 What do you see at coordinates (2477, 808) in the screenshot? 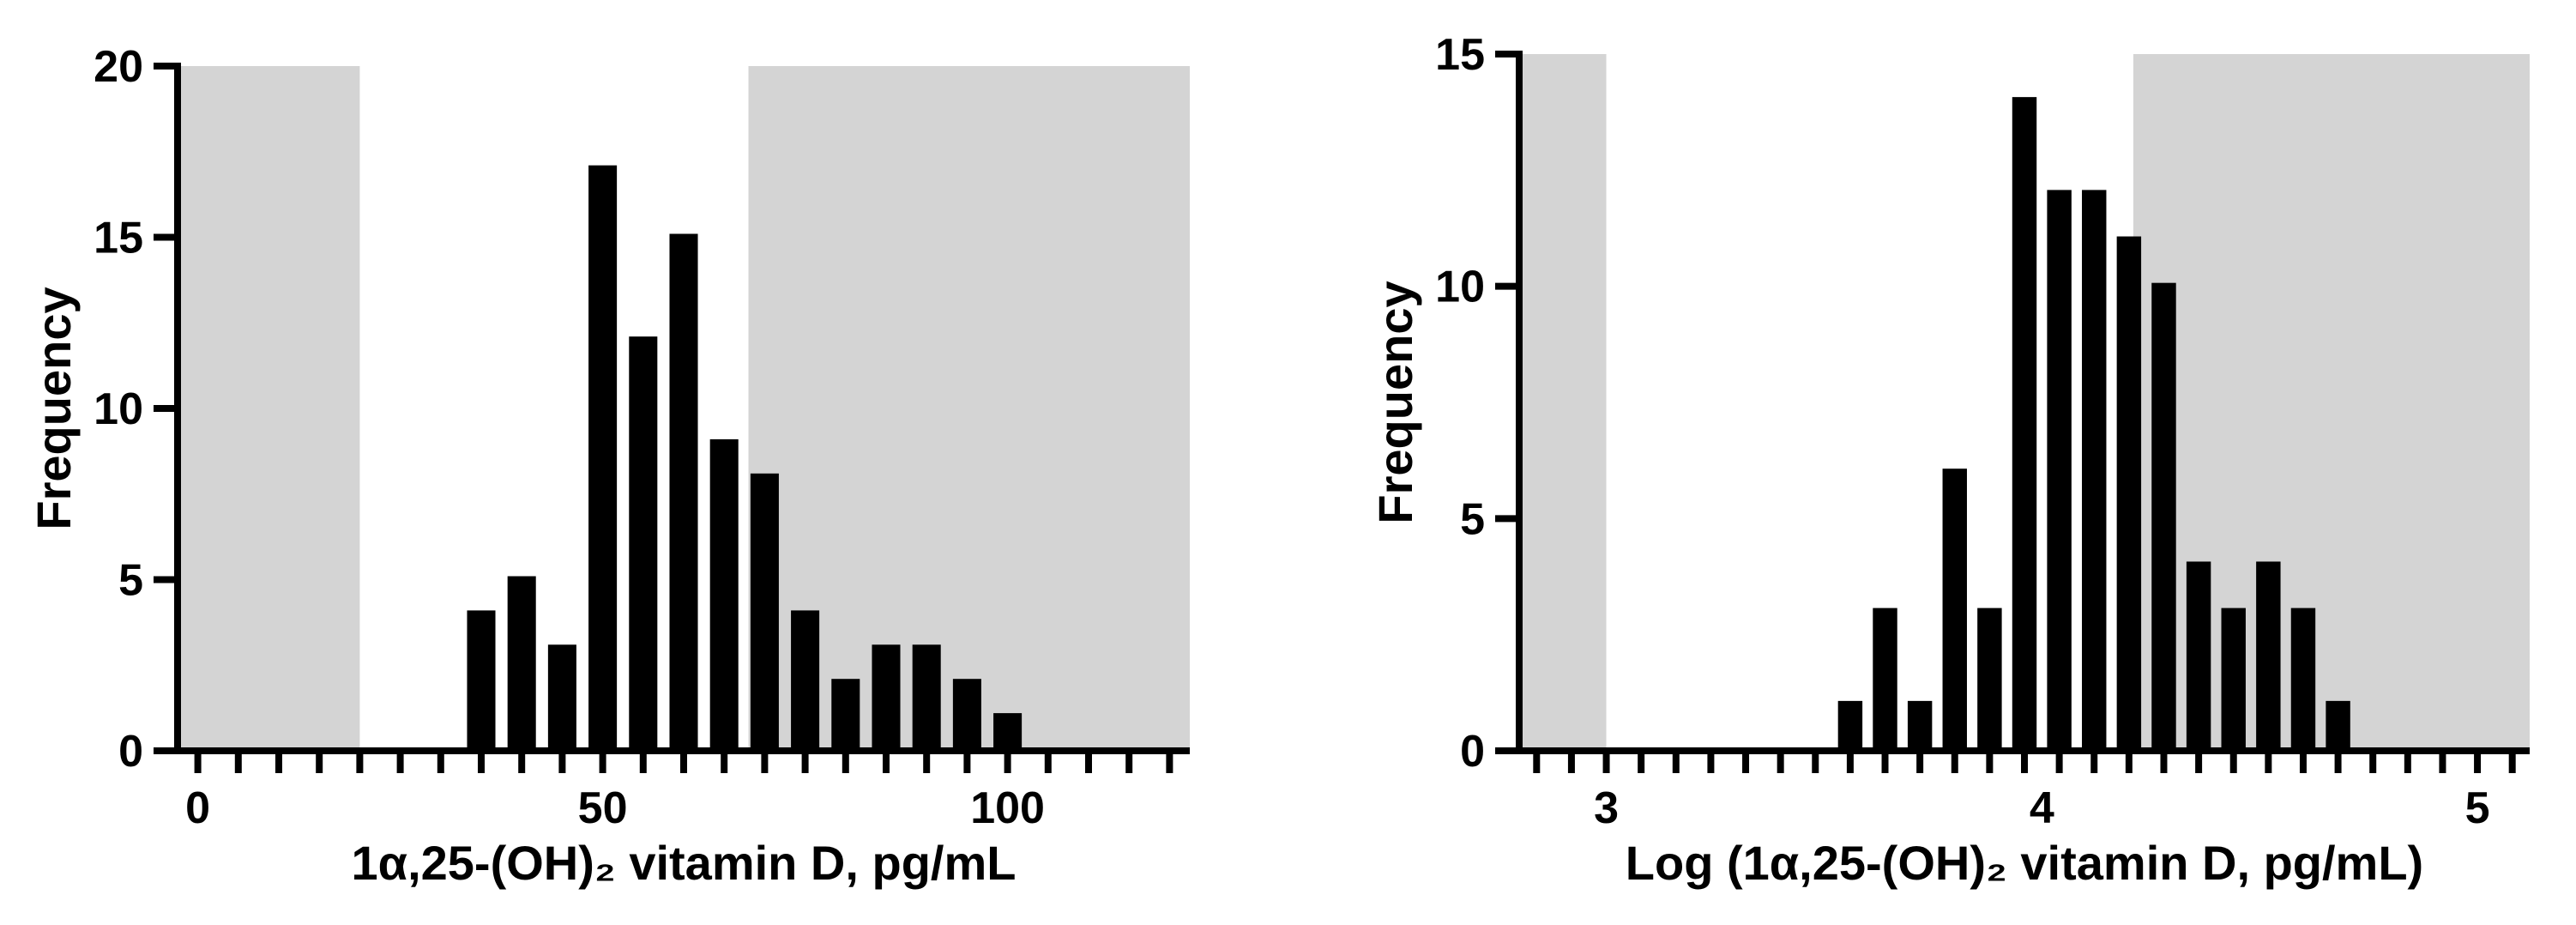
I see `x-tick-label: 5` at bounding box center [2477, 808].